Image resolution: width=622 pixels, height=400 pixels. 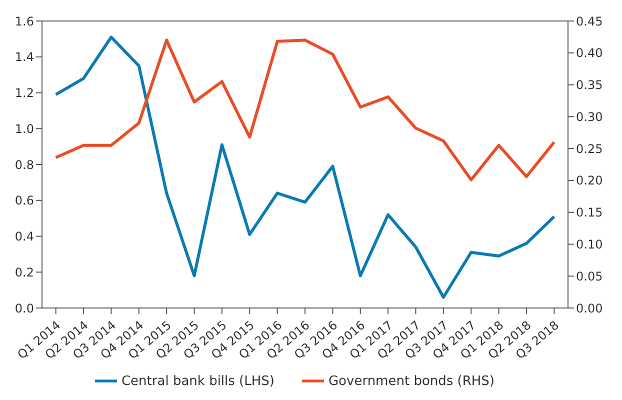 I want to click on y2-tick-label: 0.10, so click(x=589, y=244).